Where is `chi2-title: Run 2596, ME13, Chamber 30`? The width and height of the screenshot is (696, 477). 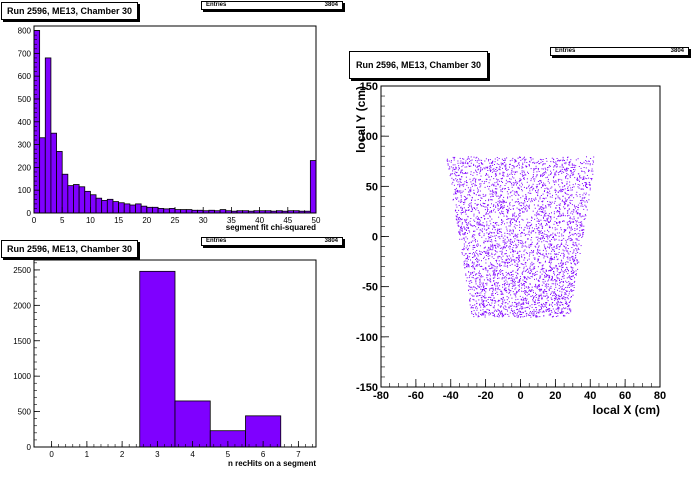
chi2-title: Run 2596, ME13, Chamber 30 is located at coordinates (70, 11).